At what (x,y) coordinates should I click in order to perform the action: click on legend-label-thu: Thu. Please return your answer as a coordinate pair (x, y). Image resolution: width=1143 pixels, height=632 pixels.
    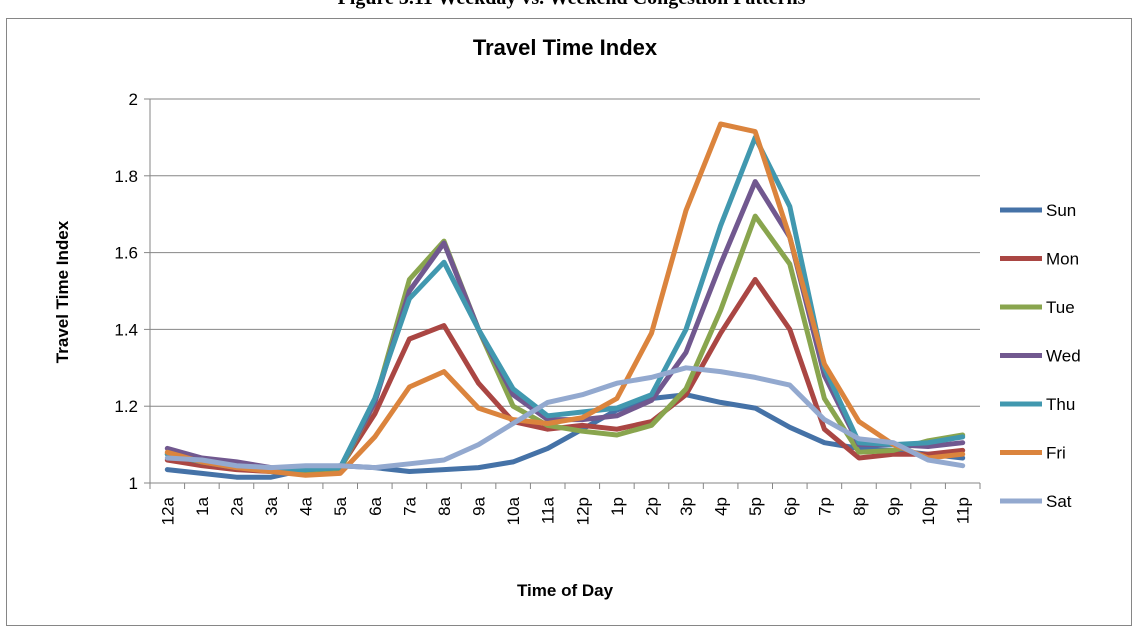
    Looking at the image, I should click on (1060, 404).